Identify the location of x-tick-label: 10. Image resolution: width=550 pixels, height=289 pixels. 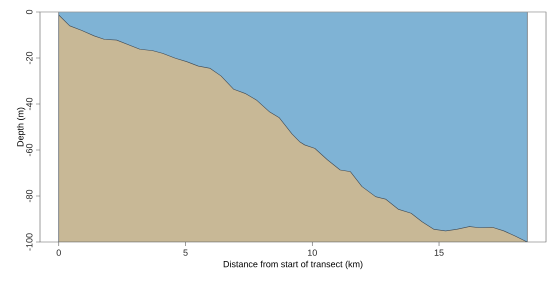
(312, 253).